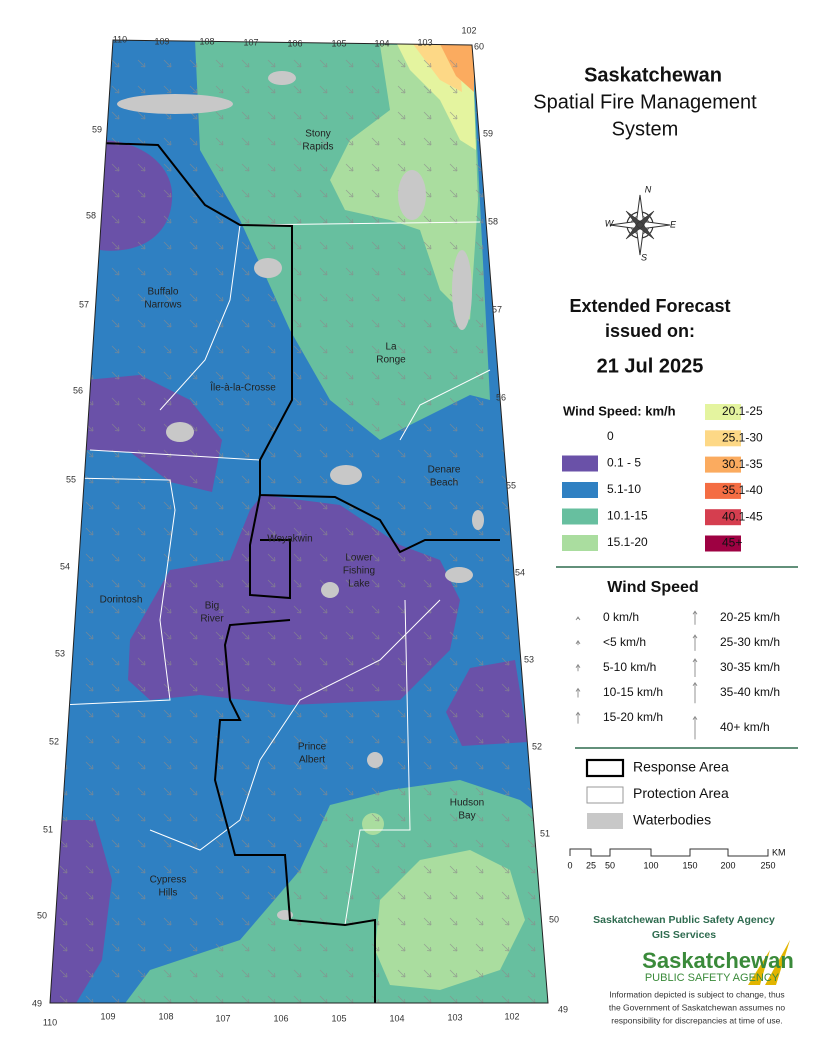 This screenshot has height=1056, width=816. I want to click on legend-label: Protection Area, so click(681, 793).